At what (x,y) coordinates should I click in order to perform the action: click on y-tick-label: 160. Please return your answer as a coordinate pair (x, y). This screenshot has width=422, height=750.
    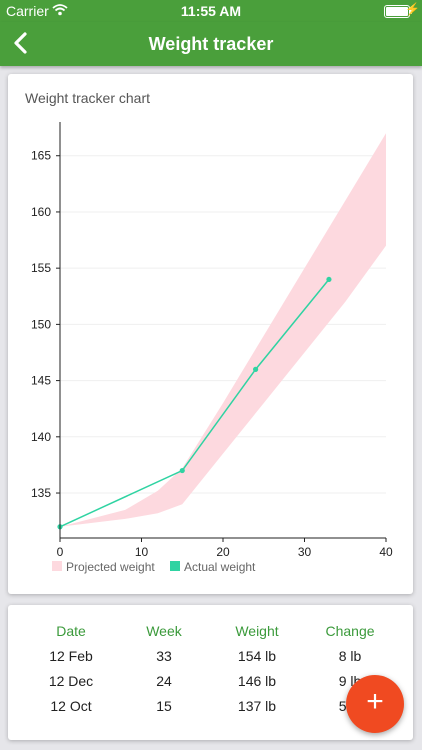
    Looking at the image, I should click on (41, 212).